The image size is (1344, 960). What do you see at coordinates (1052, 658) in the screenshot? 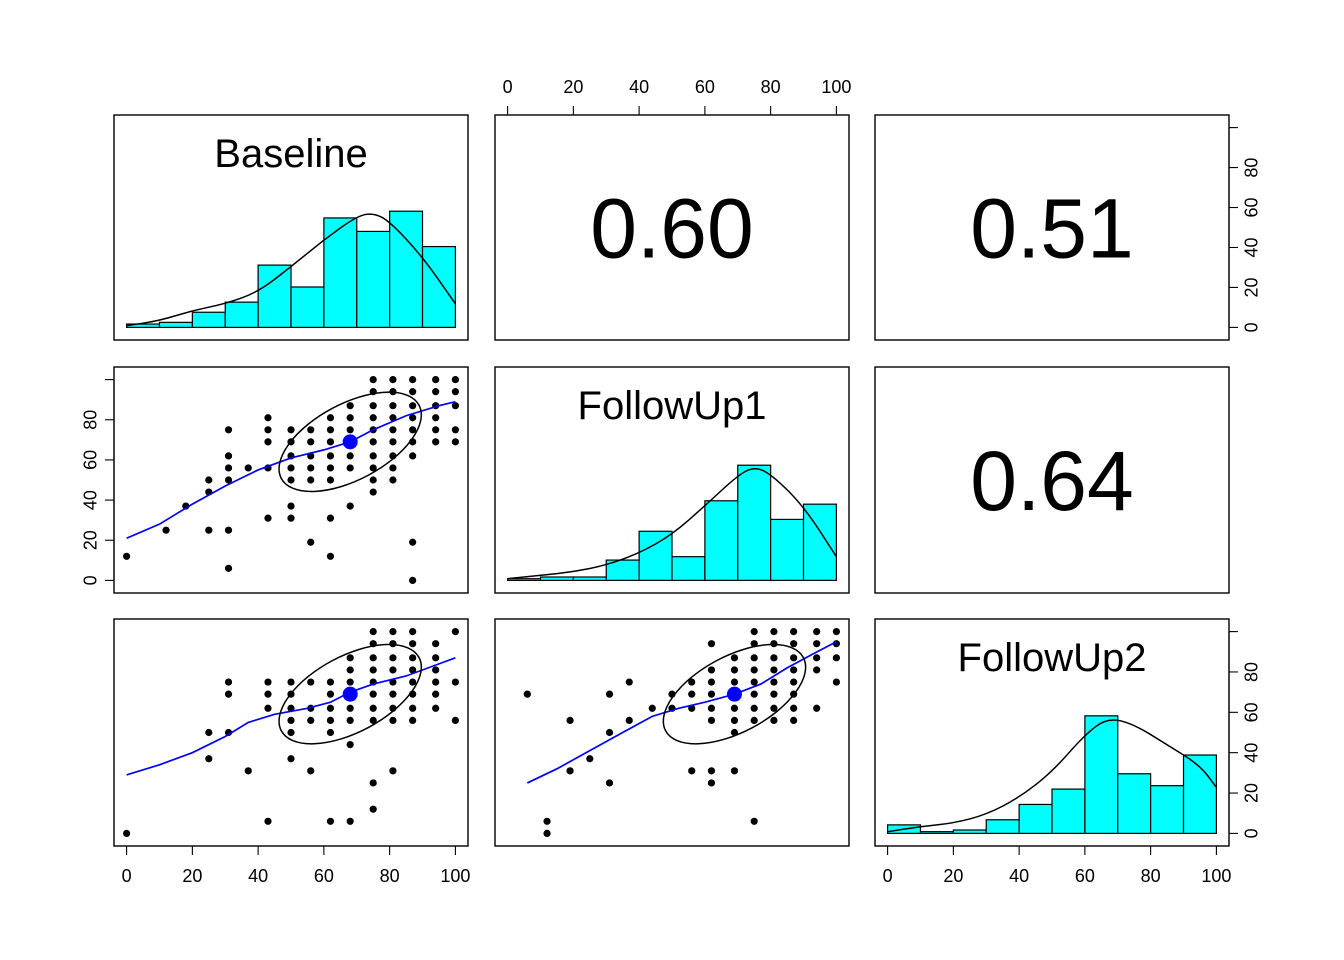
I see `variable-label-followup2: FollowUp2` at bounding box center [1052, 658].